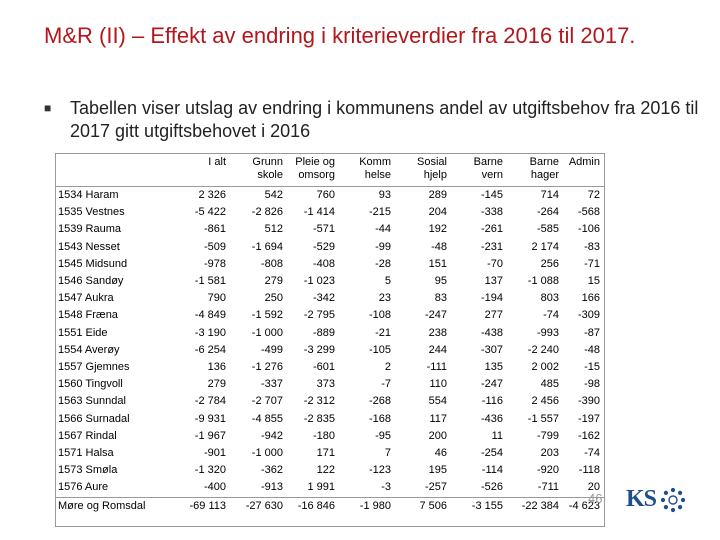 This screenshot has width=720, height=540. I want to click on value-cell: 195, so click(437, 470).